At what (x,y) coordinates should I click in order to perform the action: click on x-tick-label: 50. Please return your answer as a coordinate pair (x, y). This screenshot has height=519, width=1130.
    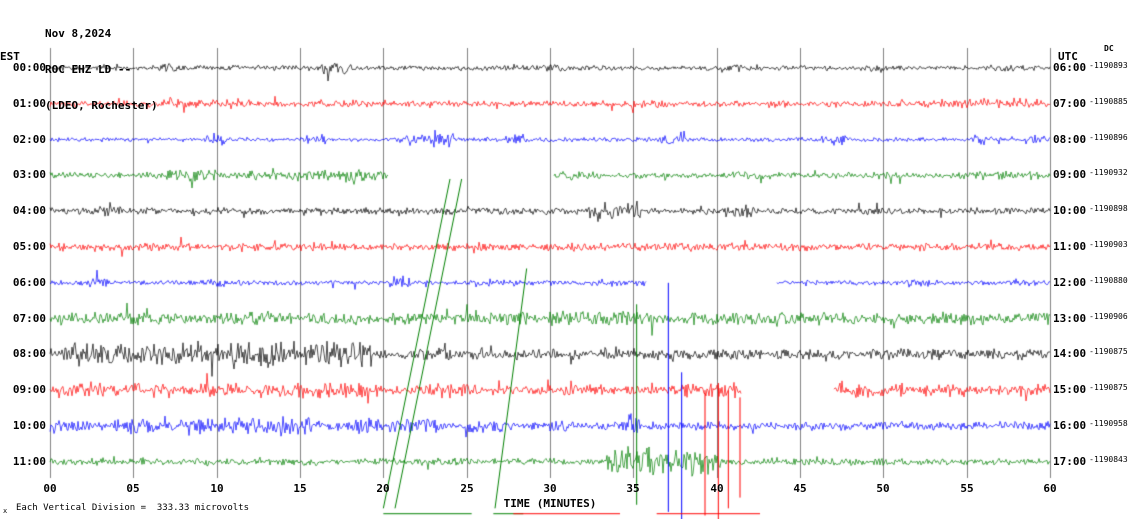
    Looking at the image, I should click on (883, 488).